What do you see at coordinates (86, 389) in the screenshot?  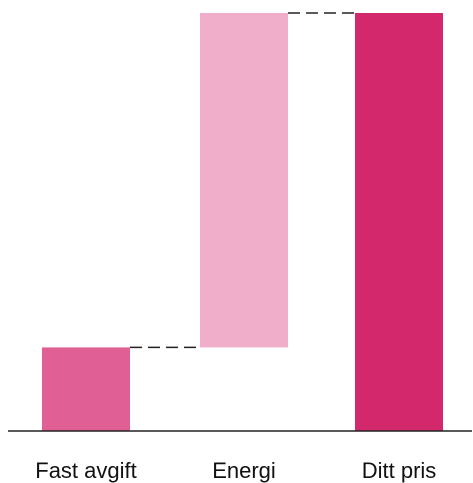 I see `bar-fast-avgift` at bounding box center [86, 389].